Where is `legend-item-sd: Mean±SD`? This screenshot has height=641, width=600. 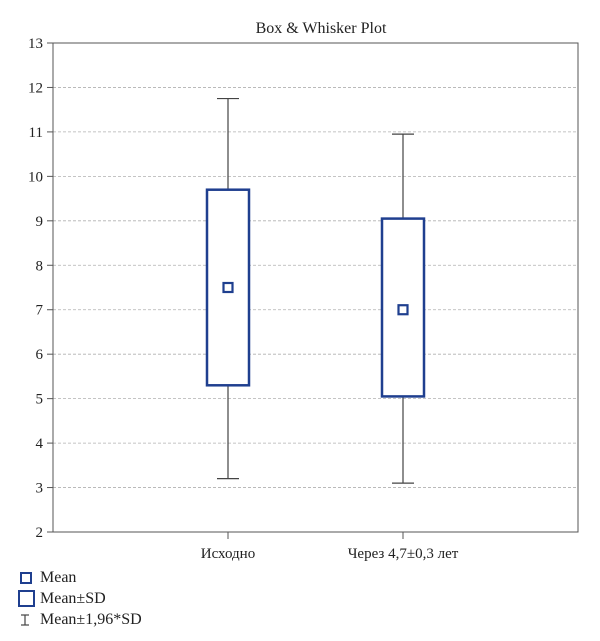 legend-item-sd: Mean±SD is located at coordinates (80, 598).